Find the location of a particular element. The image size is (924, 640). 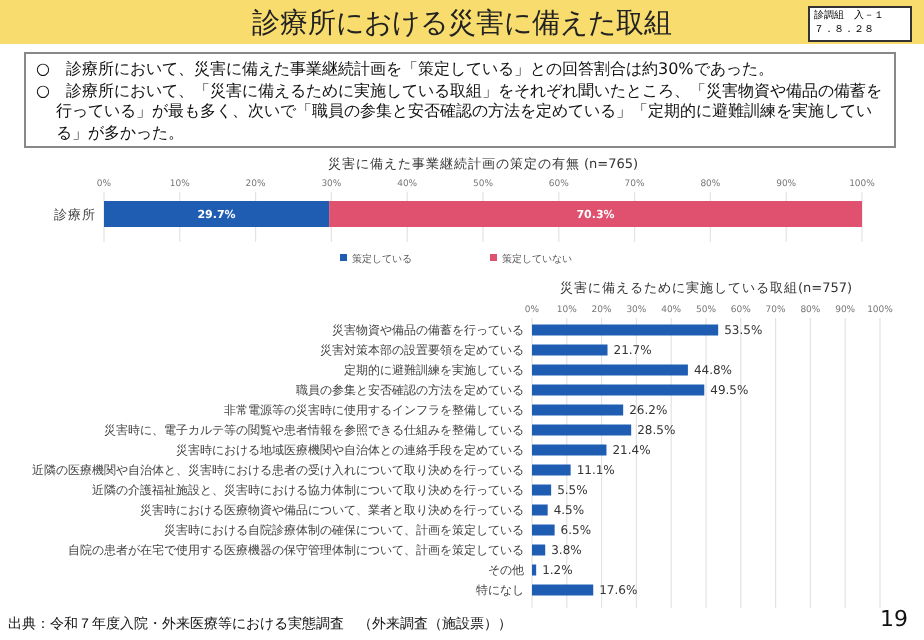

annotation: 19 is located at coordinates (894, 619).